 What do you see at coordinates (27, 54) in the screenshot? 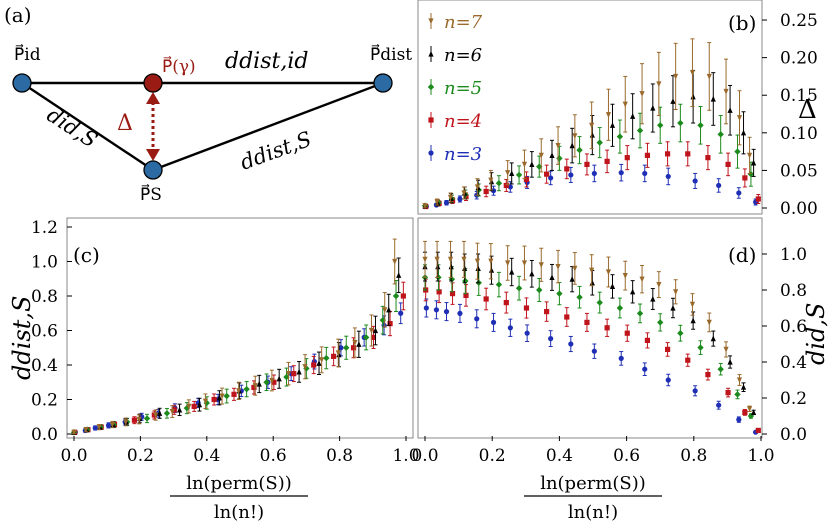
I see `label-p-id: P⃗id` at bounding box center [27, 54].